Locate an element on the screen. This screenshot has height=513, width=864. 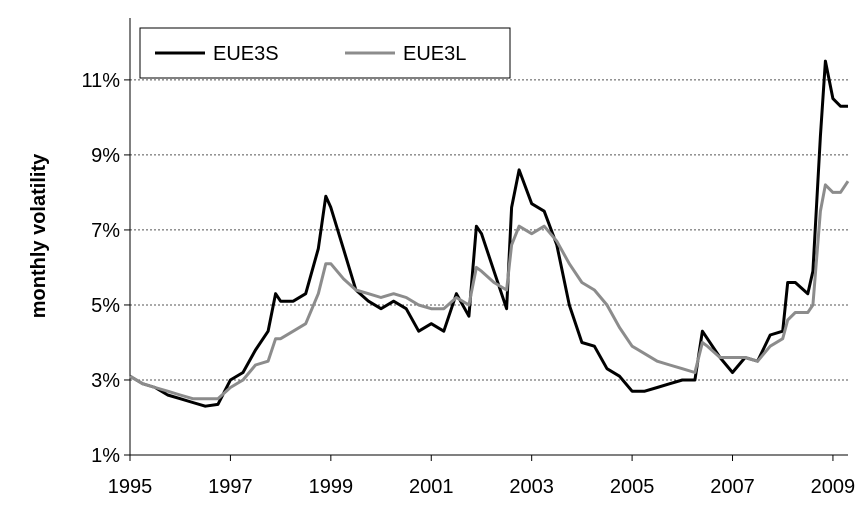
y-tick-label: 7% is located at coordinates (105, 231).